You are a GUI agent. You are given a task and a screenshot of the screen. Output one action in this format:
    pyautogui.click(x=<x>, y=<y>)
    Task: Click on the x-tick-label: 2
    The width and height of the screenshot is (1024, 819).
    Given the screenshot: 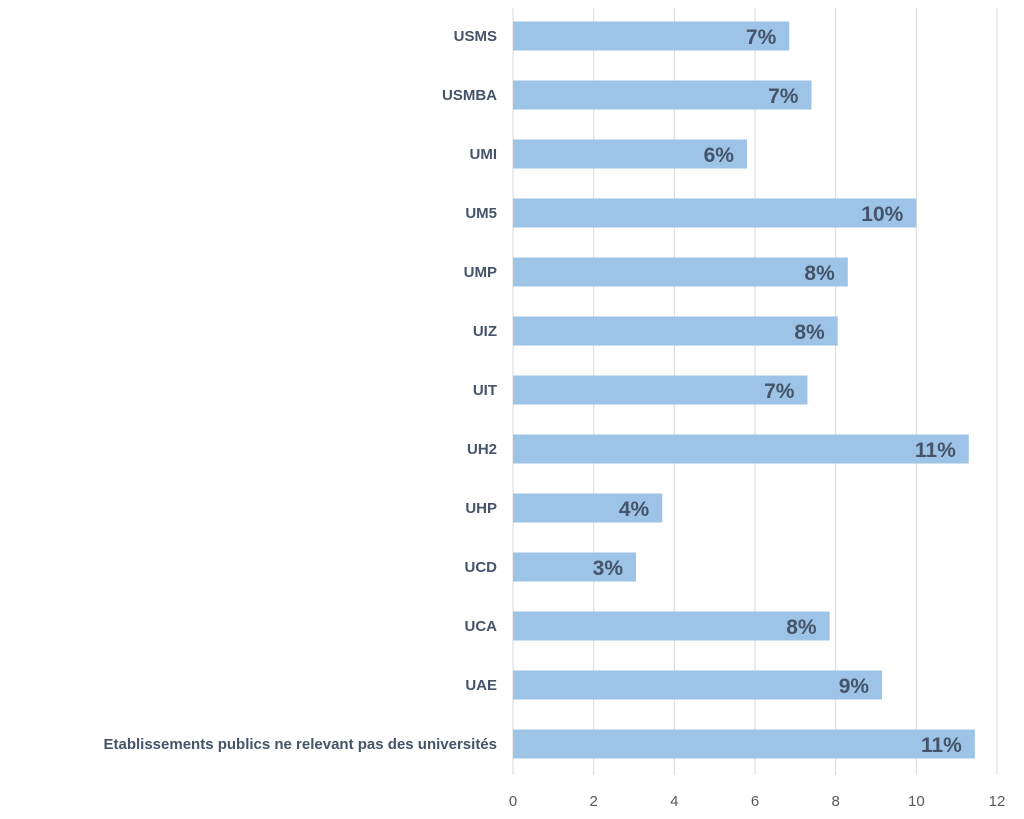 What is the action you would take?
    pyautogui.click(x=593, y=801)
    